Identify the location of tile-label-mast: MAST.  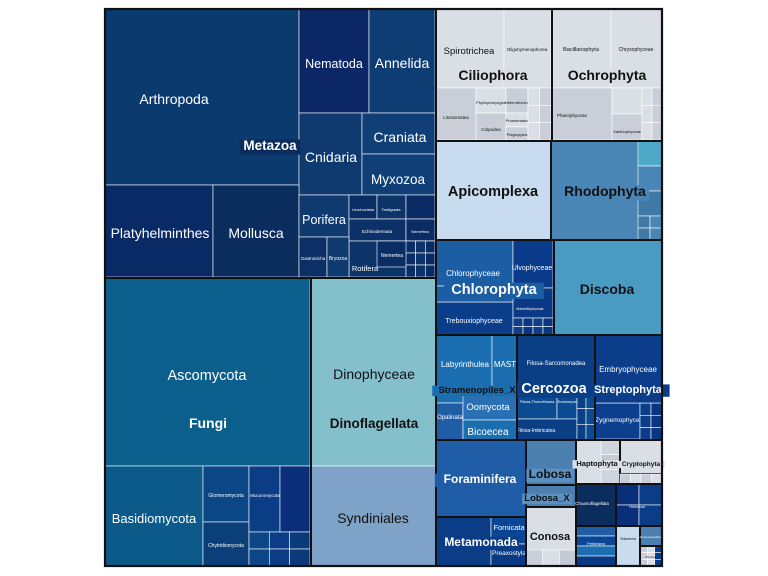
(505, 364).